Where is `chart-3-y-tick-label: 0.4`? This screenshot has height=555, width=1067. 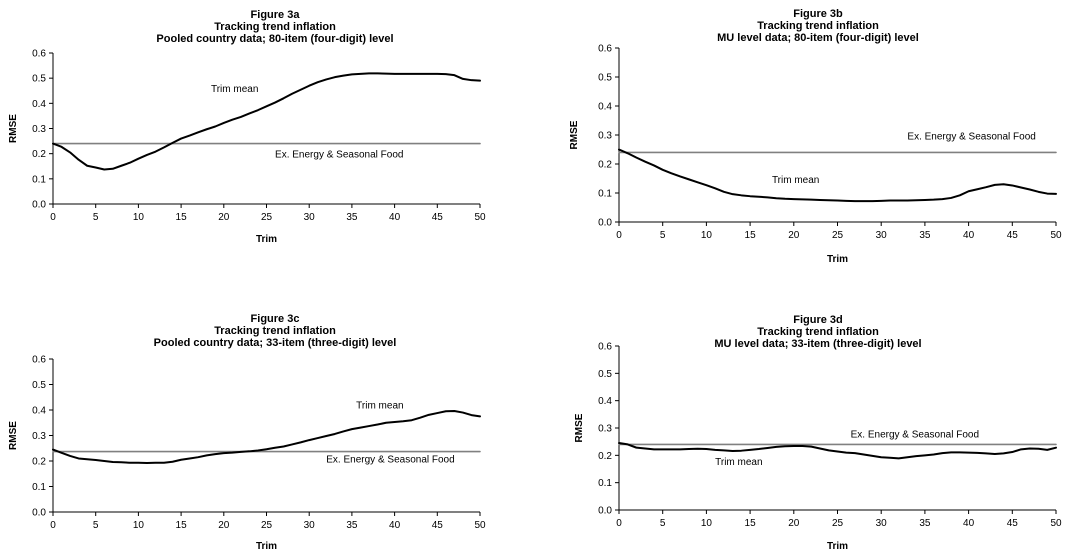 chart-3-y-tick-label: 0.4 is located at coordinates (39, 411).